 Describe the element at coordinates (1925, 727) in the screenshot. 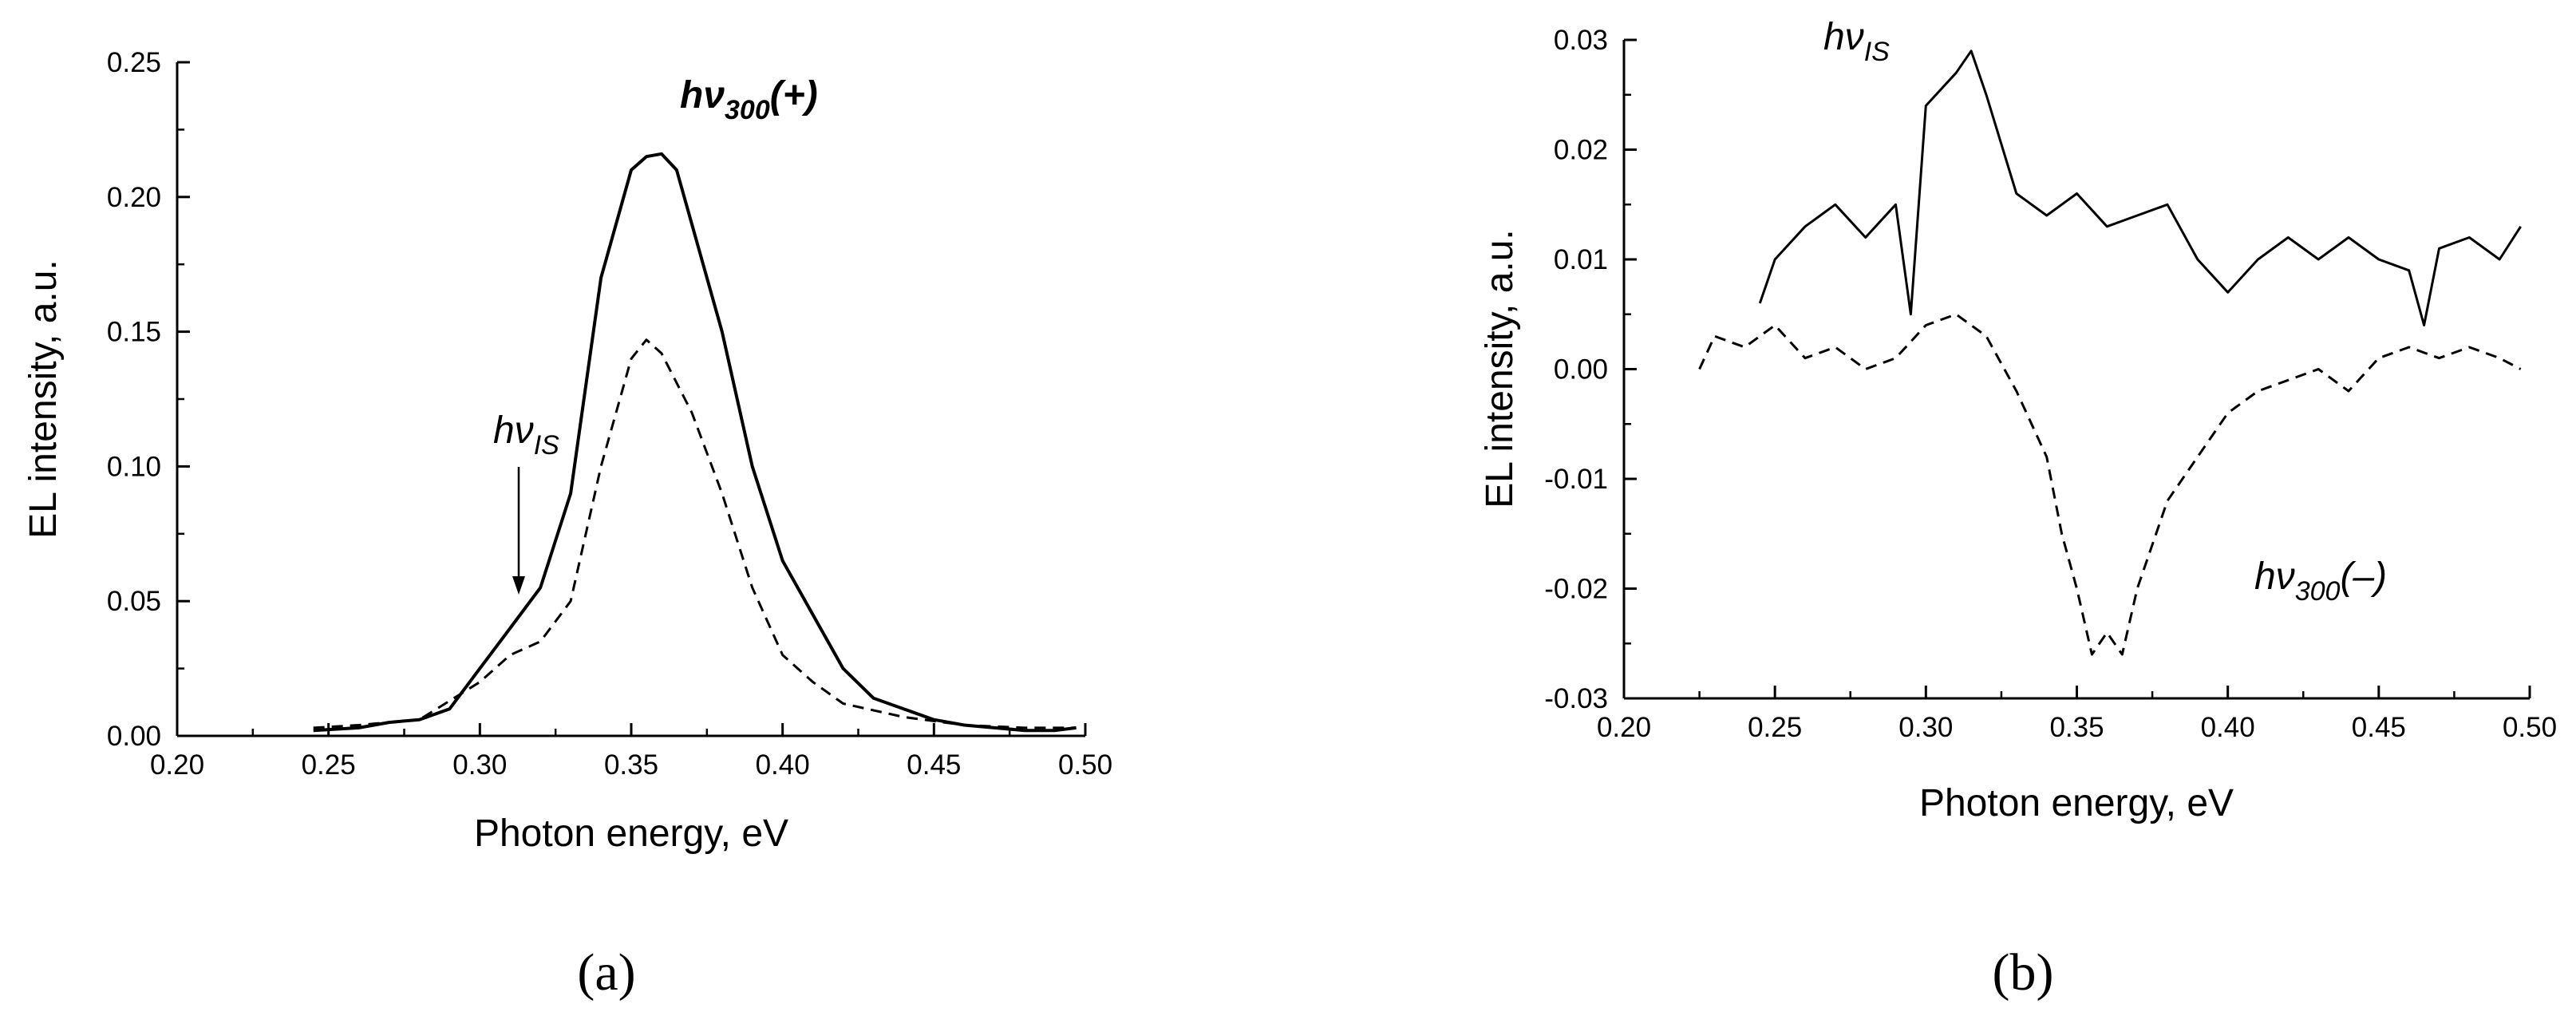

I see `x-tick-label-b: 0.30` at that location.